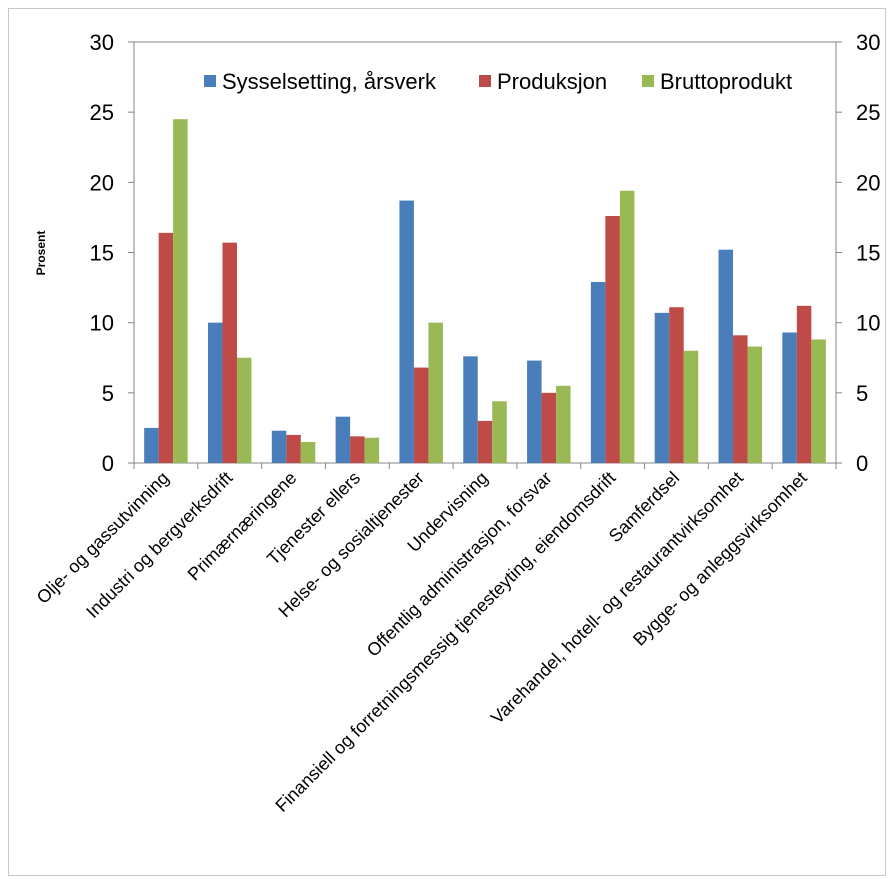 This screenshot has height=879, width=896. I want to click on right-y-axis: 0 5 10 15 20 25 30, so click(858, 253).